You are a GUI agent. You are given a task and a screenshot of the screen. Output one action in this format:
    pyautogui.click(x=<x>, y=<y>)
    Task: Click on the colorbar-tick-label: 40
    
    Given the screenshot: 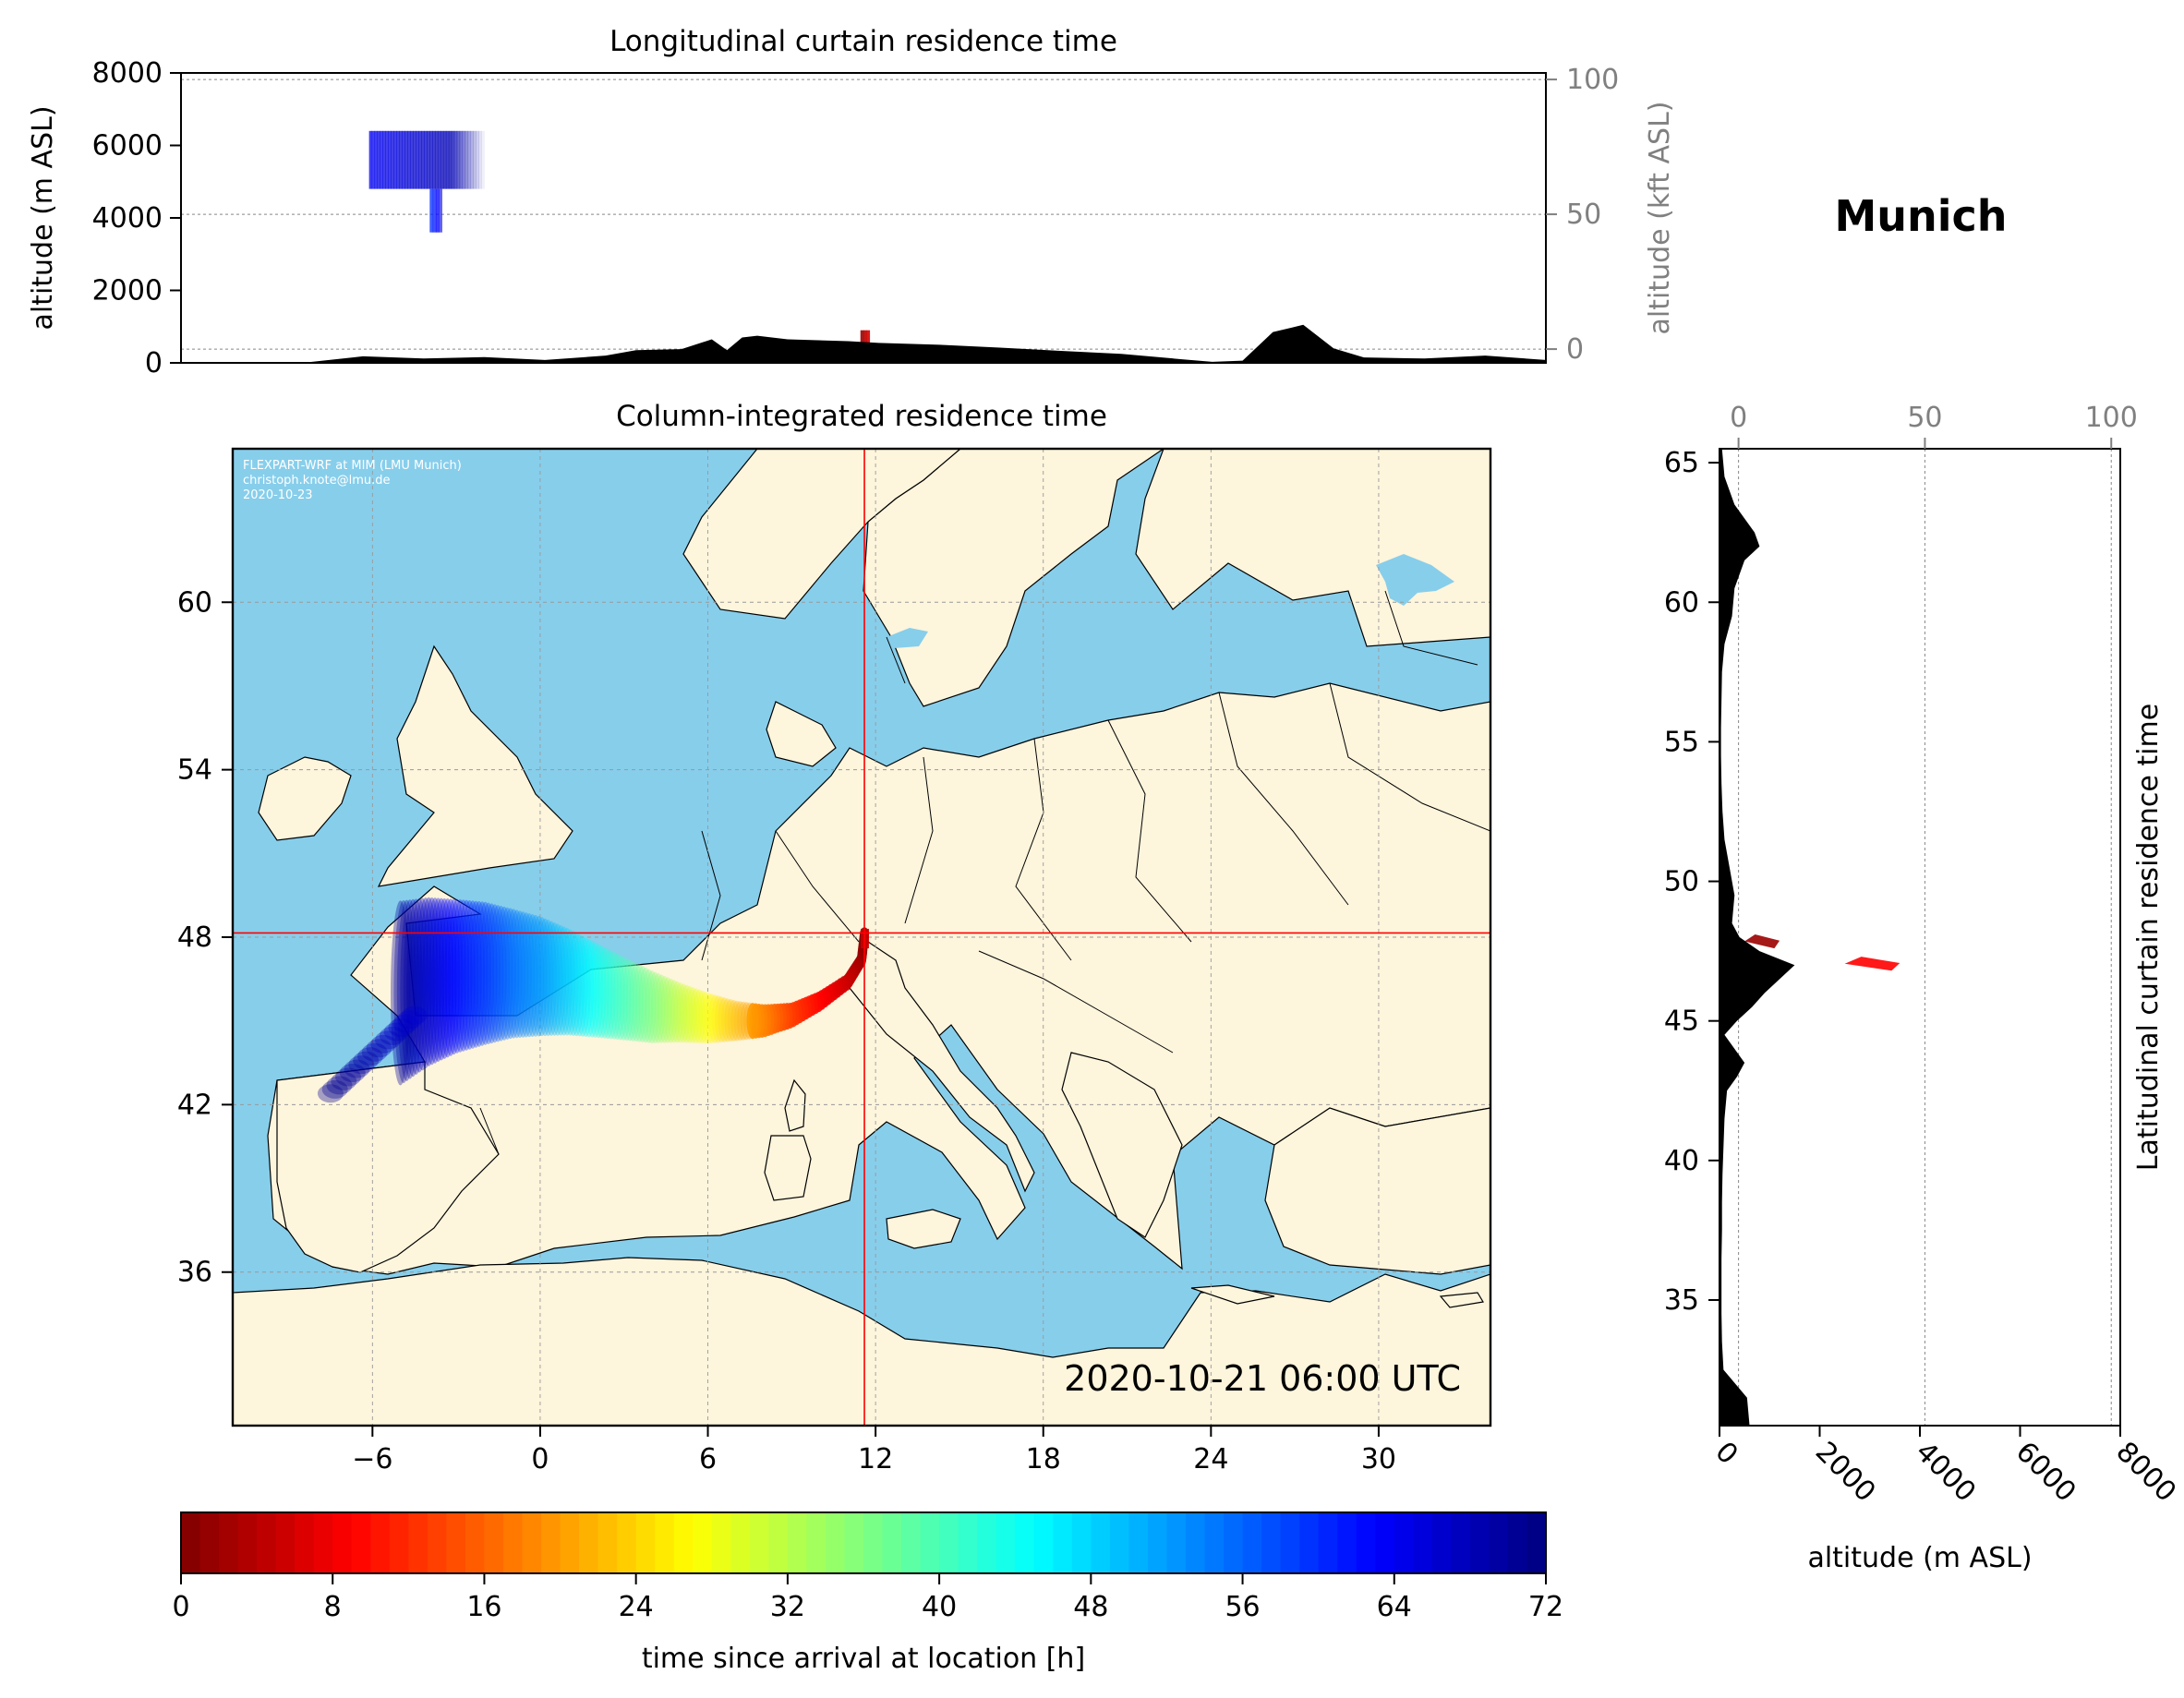 What is the action you would take?
    pyautogui.click(x=939, y=1607)
    